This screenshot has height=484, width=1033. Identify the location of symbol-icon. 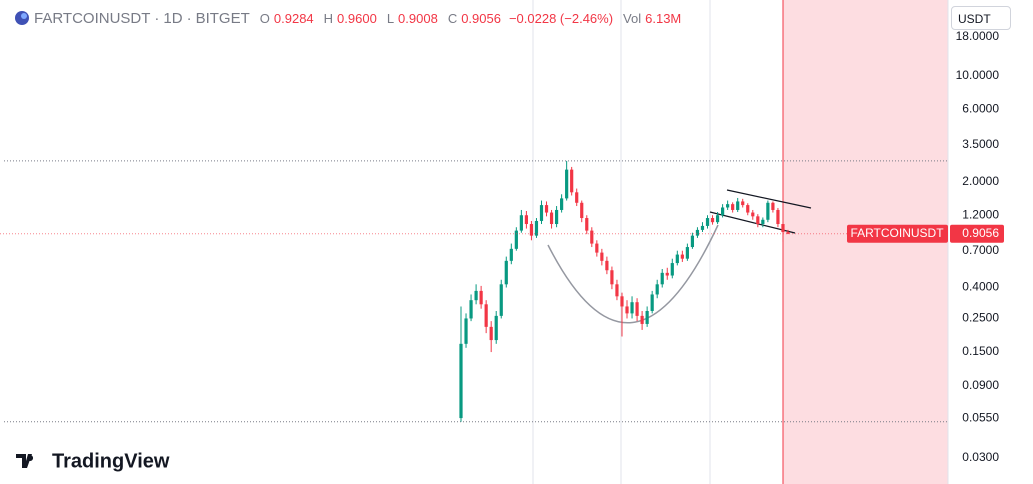
(22, 18).